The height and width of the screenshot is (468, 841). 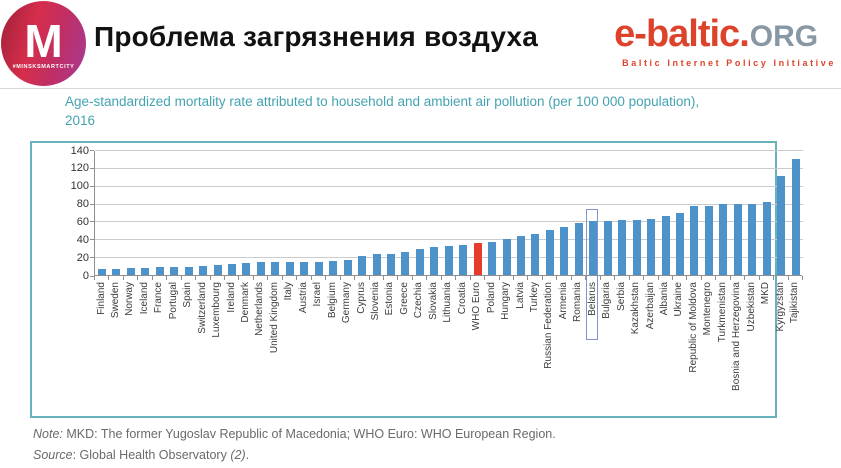 What do you see at coordinates (115, 300) in the screenshot?
I see `x-tick-label: Sweden` at bounding box center [115, 300].